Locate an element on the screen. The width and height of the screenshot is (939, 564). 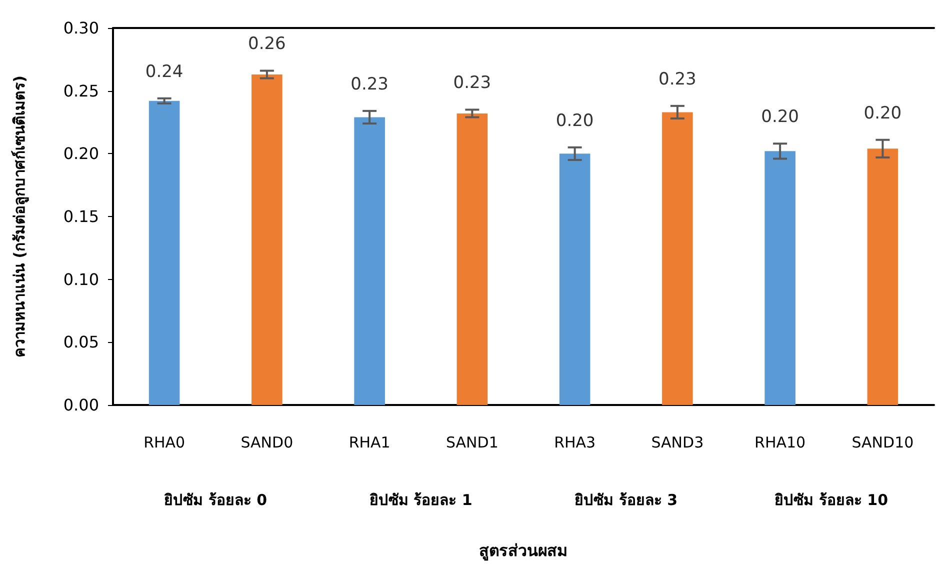
text: ยิปซัม ร้อยละ 10 is located at coordinates (831, 500).